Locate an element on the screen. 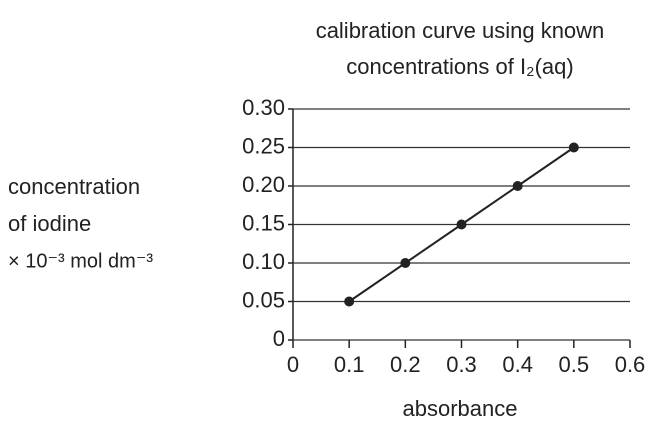 The height and width of the screenshot is (430, 661). x-tick-label: 0.1 is located at coordinates (349, 364).